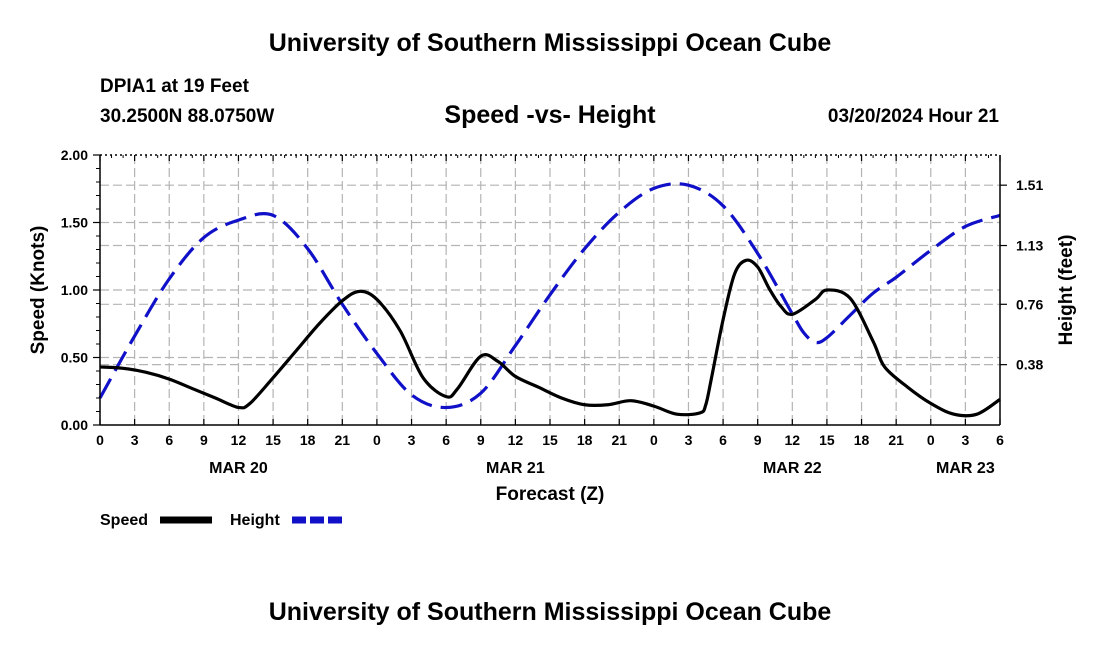 The width and height of the screenshot is (1100, 650). Describe the element at coordinates (221, 520) in the screenshot. I see `legend: Speed Height` at that location.